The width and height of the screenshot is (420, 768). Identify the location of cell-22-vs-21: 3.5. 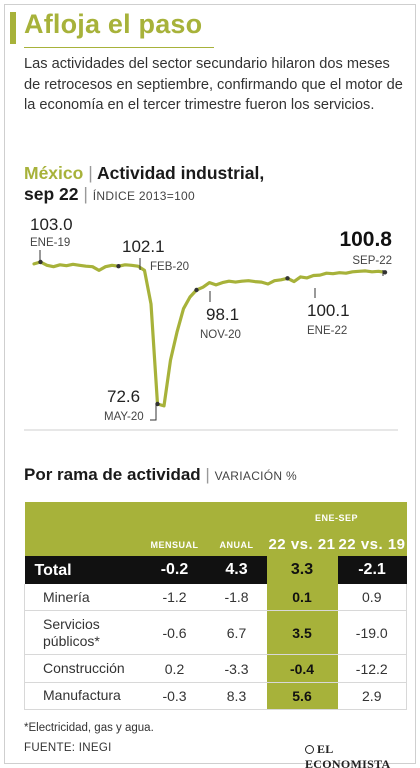
(302, 633).